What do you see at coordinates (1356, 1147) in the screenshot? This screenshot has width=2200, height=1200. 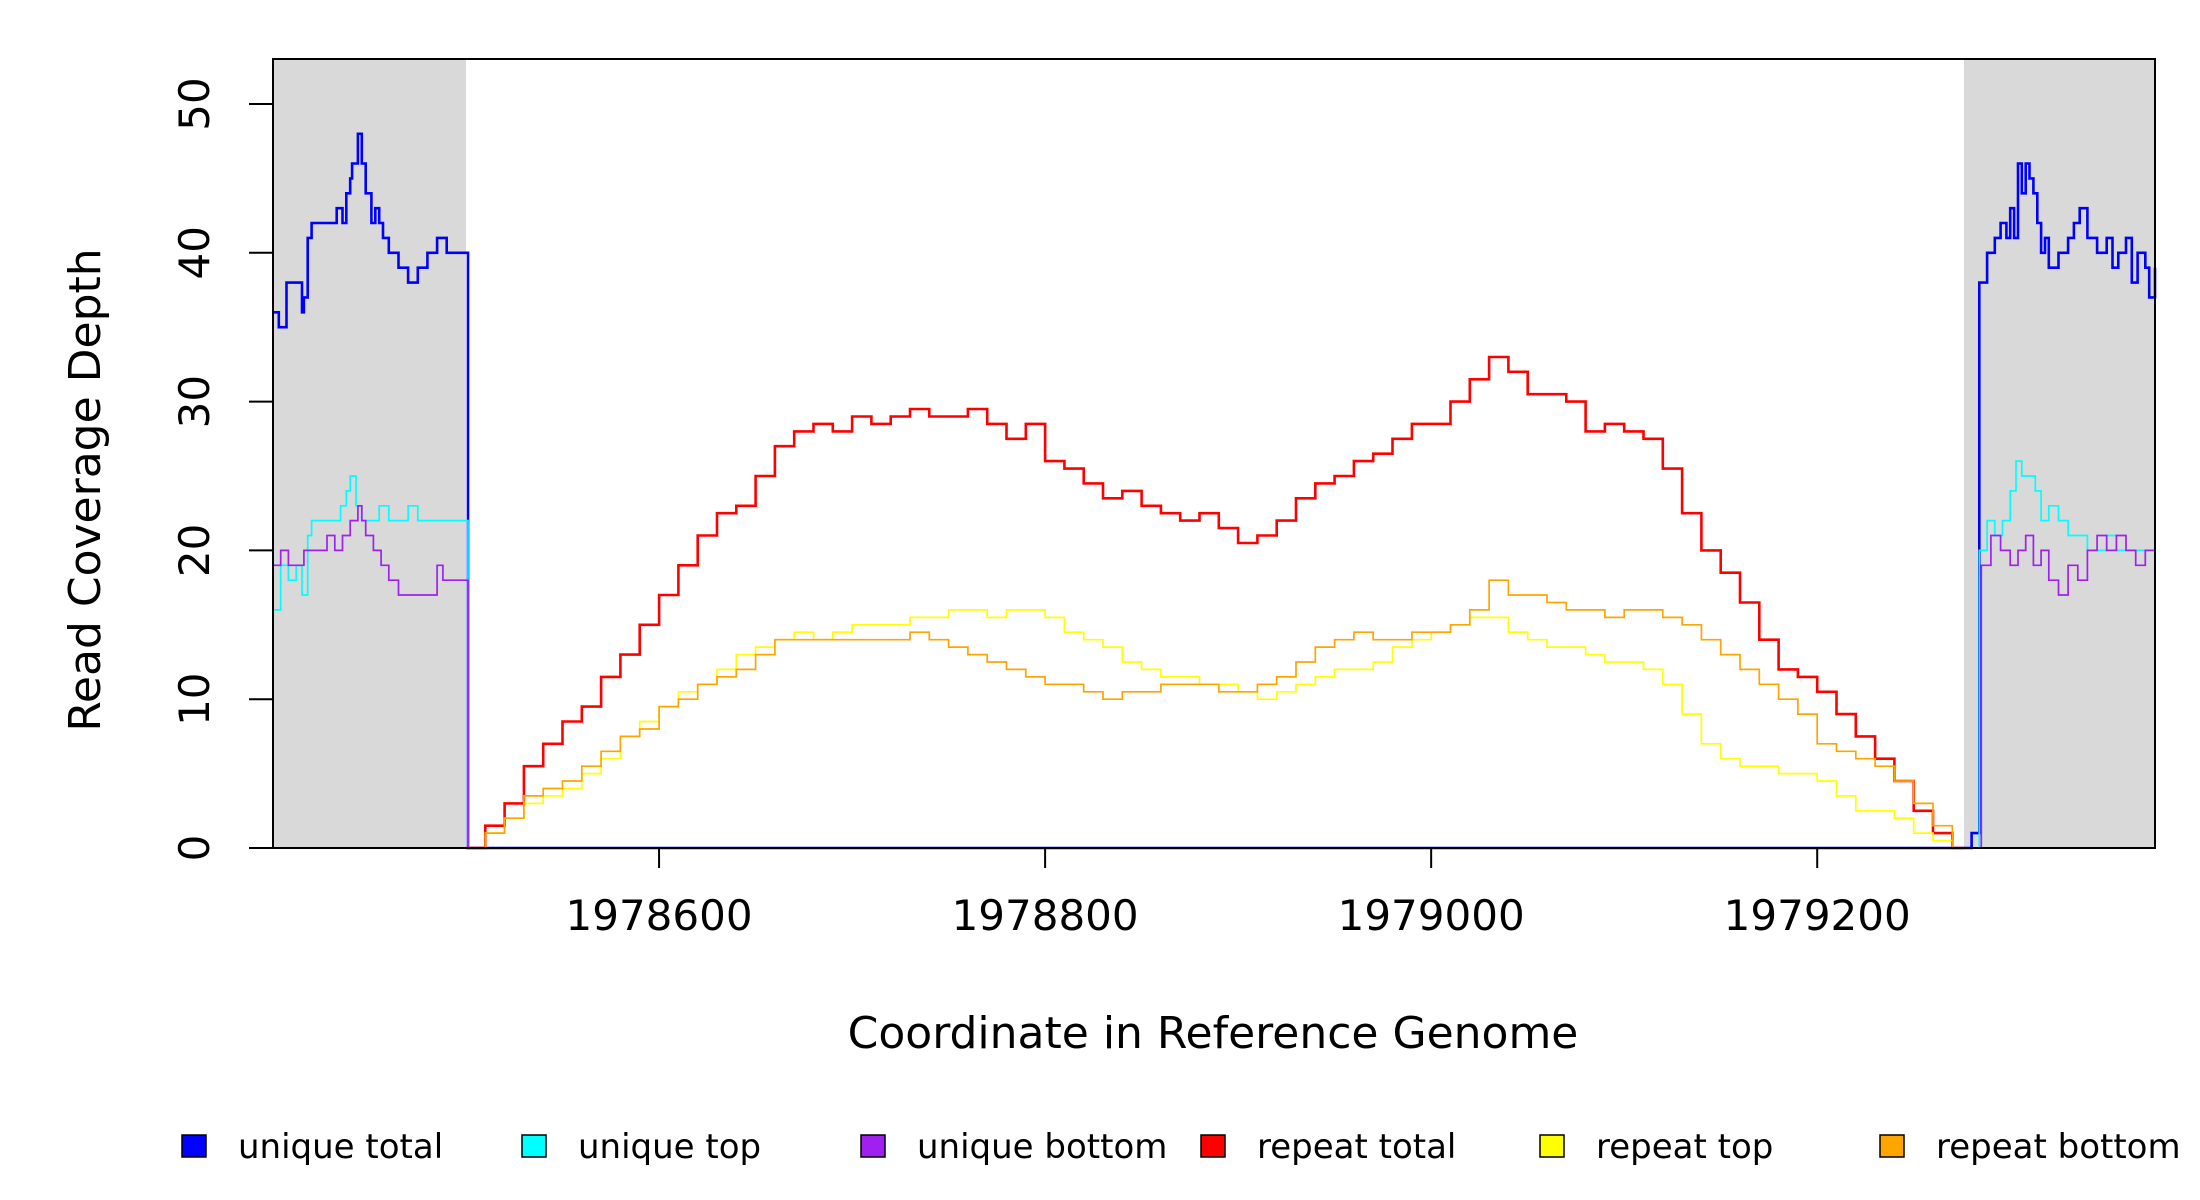 I see `legend-label-repeat-total: repeat total` at bounding box center [1356, 1147].